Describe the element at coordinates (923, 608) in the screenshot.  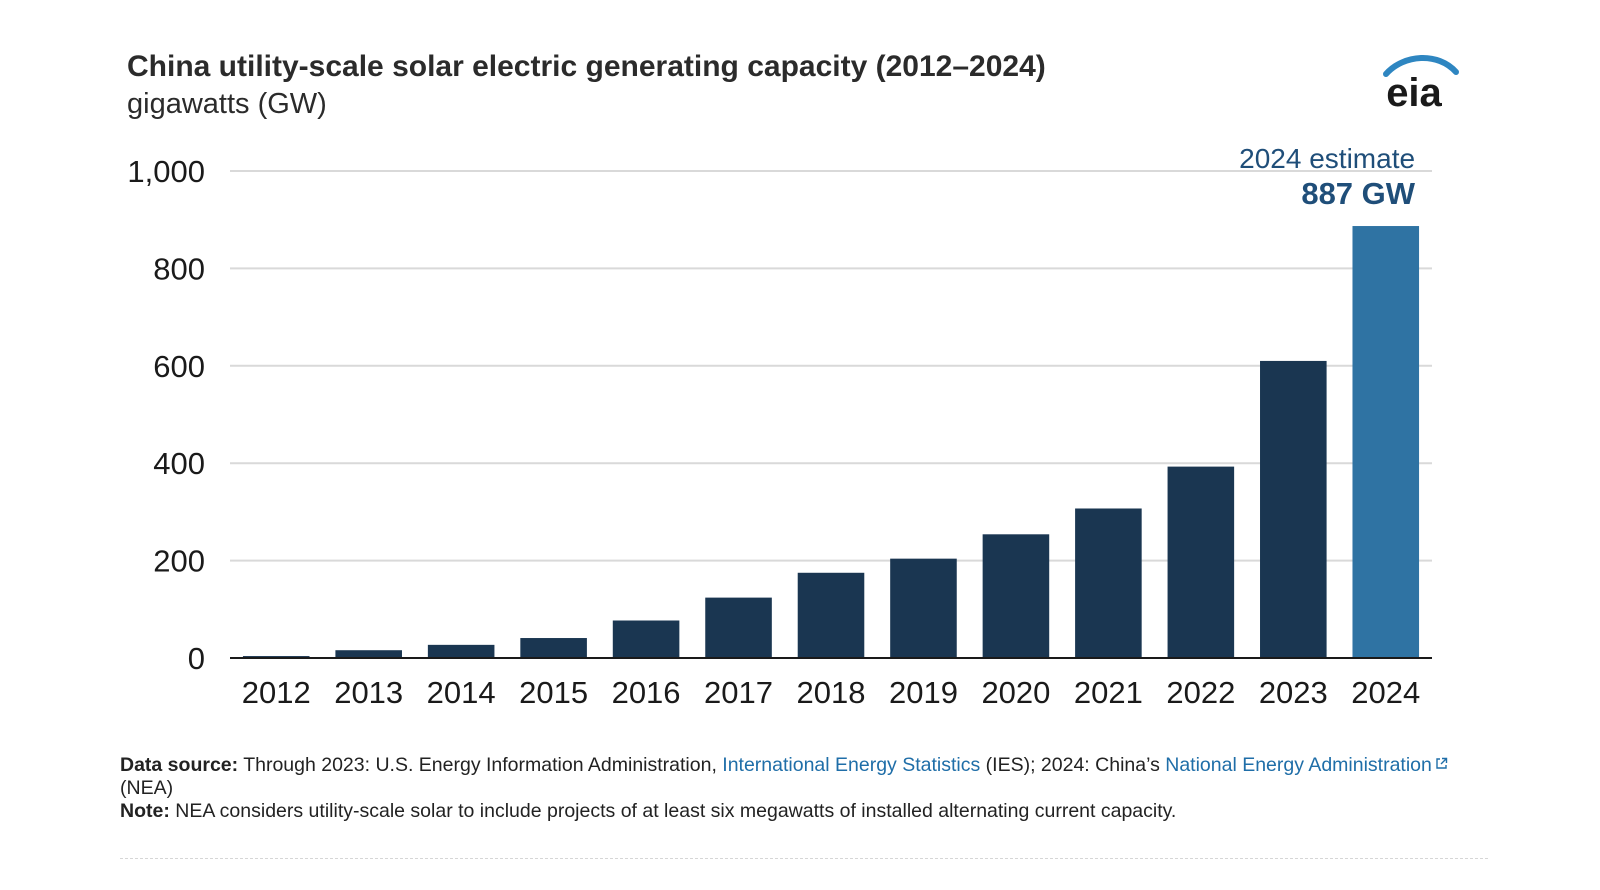
I see `bar-2019` at that location.